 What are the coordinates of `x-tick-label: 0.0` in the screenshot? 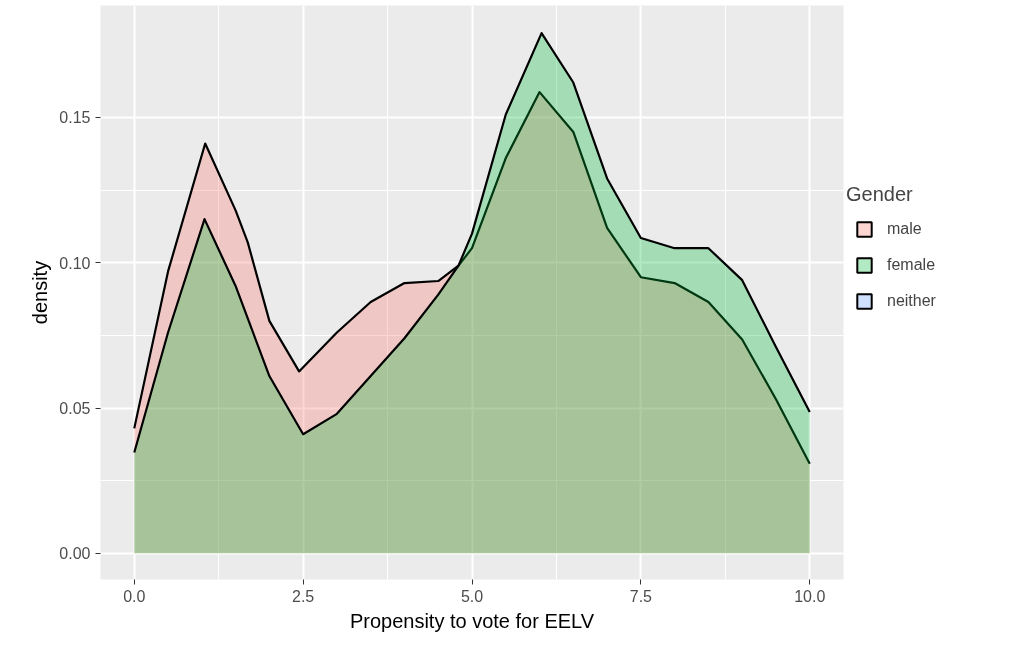 It's located at (134, 596).